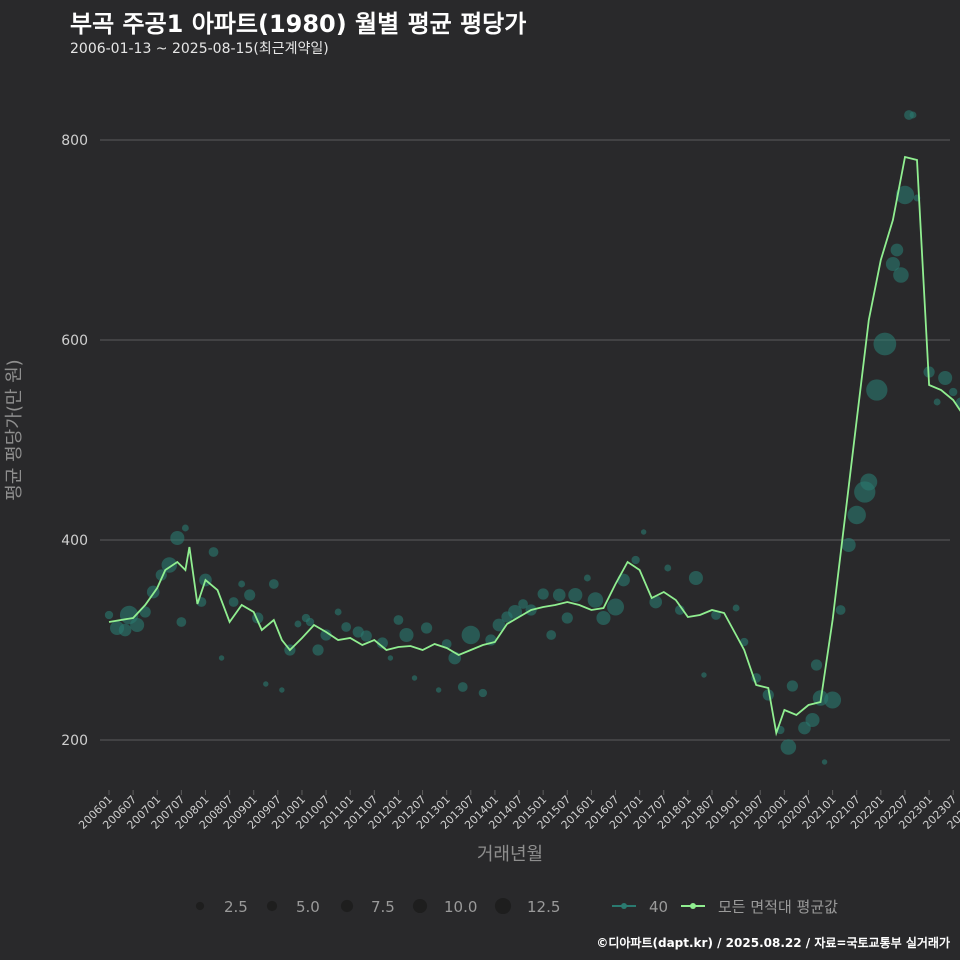  Describe the element at coordinates (778, 907) in the screenshot. I see `legend-series-label: 모든 면적대 평균값` at that location.